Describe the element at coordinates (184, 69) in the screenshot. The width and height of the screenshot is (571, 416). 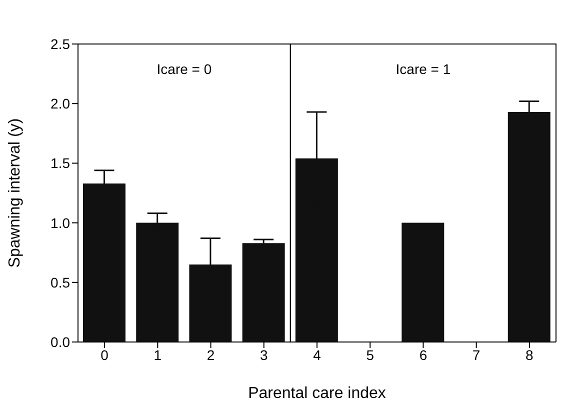
I see `annotation: Icare = 0` at that location.